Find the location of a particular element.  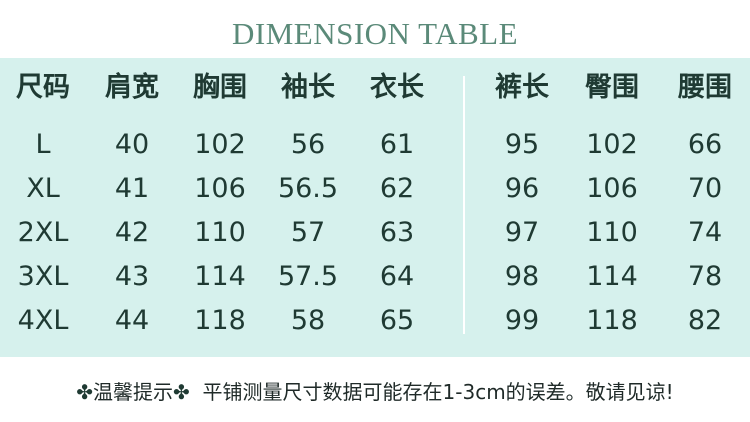

tip-note: ✤温馨提示✤ 平铺测量尺寸数据可能存在1-3cm的误差。敬请见谅! is located at coordinates (375, 390).